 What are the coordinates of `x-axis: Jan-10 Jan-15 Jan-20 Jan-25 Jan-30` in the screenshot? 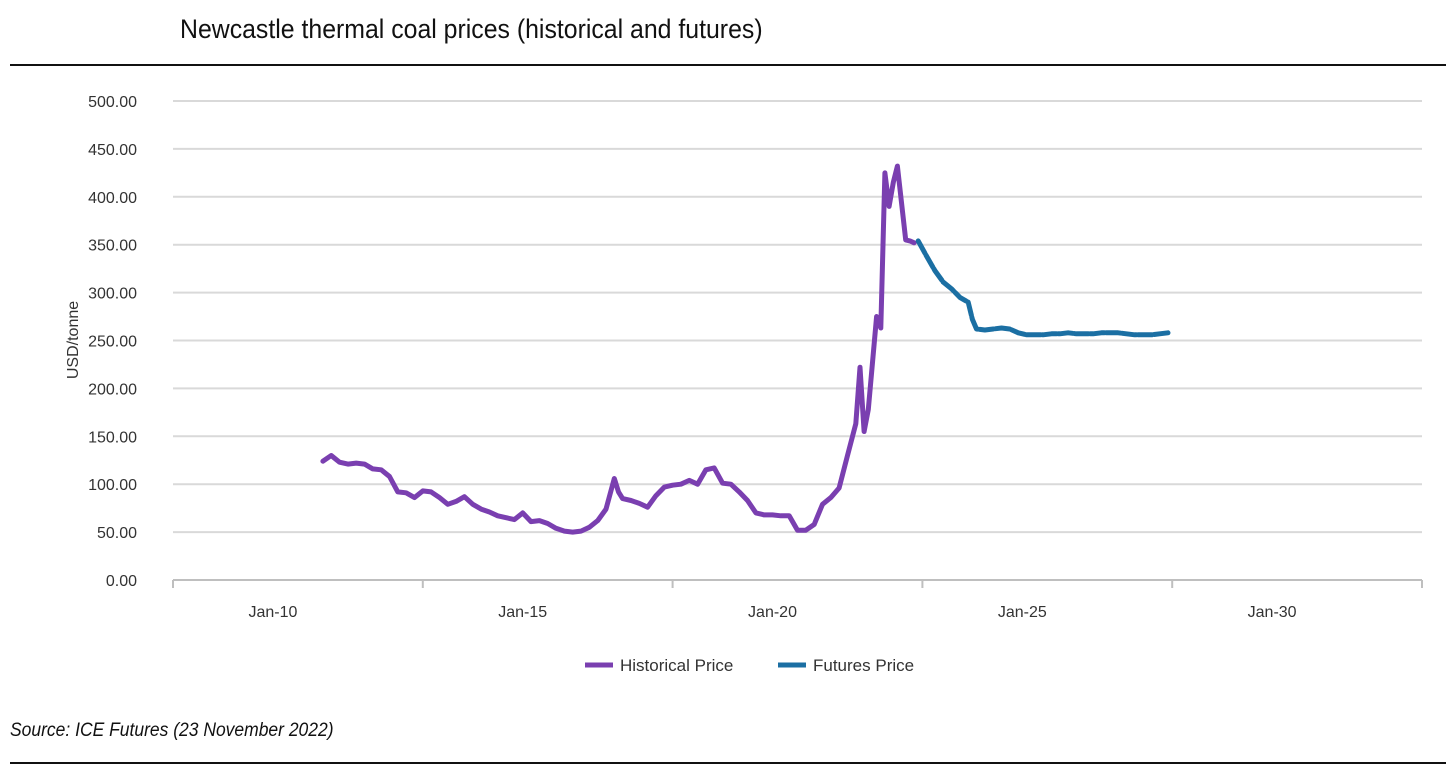 It's located at (797, 600).